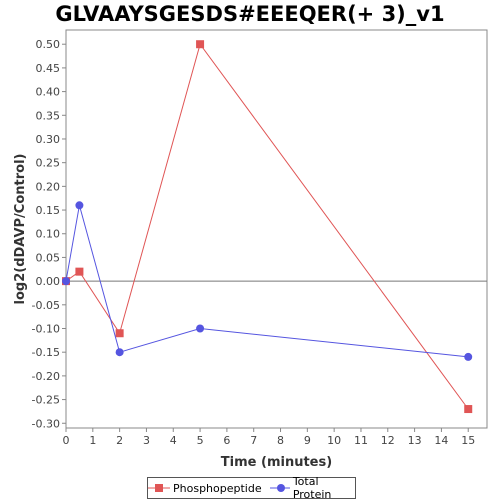 The image size is (500, 501). I want to click on x-tick-label: 8, so click(280, 440).